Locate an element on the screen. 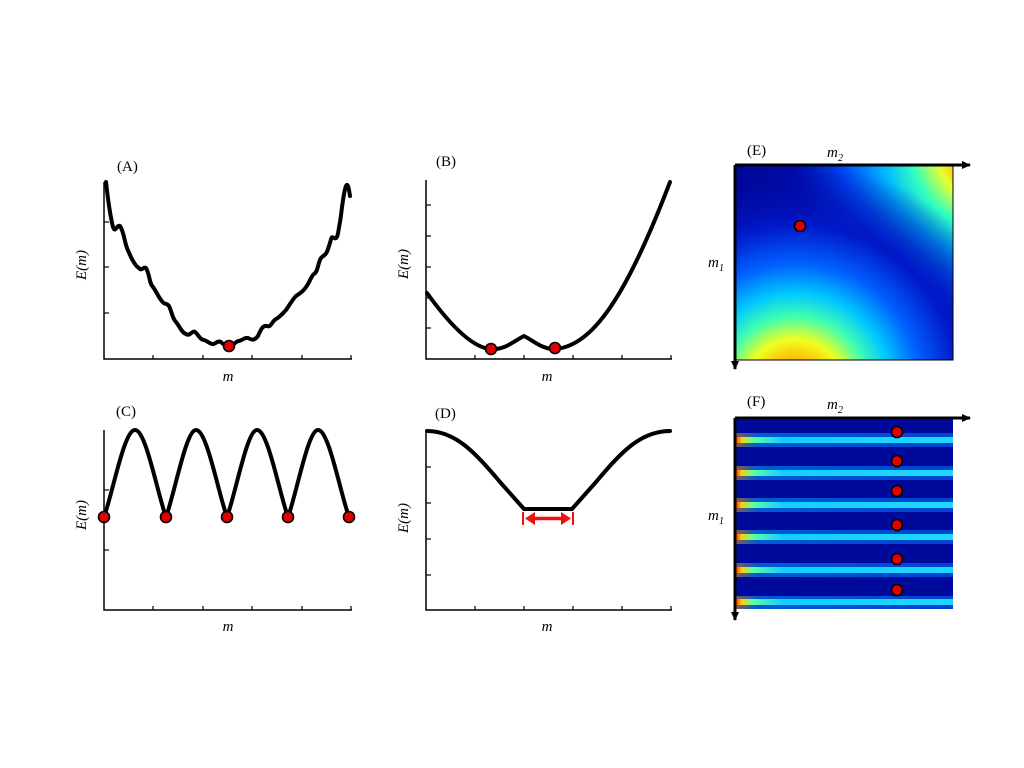 The width and height of the screenshot is (1024, 768). panel-e-y-axis-label: m 1 is located at coordinates (716, 264).